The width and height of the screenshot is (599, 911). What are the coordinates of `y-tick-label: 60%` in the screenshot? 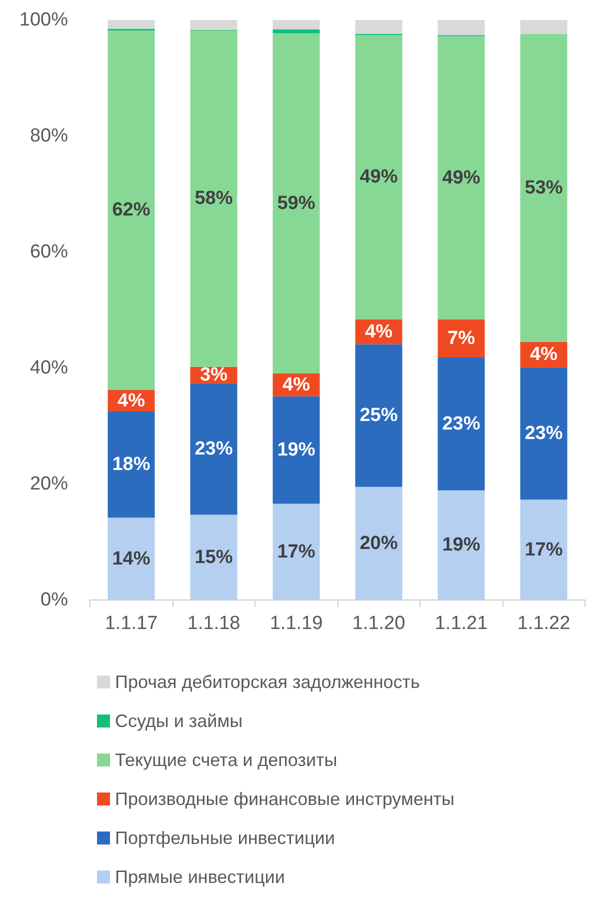 It's located at (49, 252).